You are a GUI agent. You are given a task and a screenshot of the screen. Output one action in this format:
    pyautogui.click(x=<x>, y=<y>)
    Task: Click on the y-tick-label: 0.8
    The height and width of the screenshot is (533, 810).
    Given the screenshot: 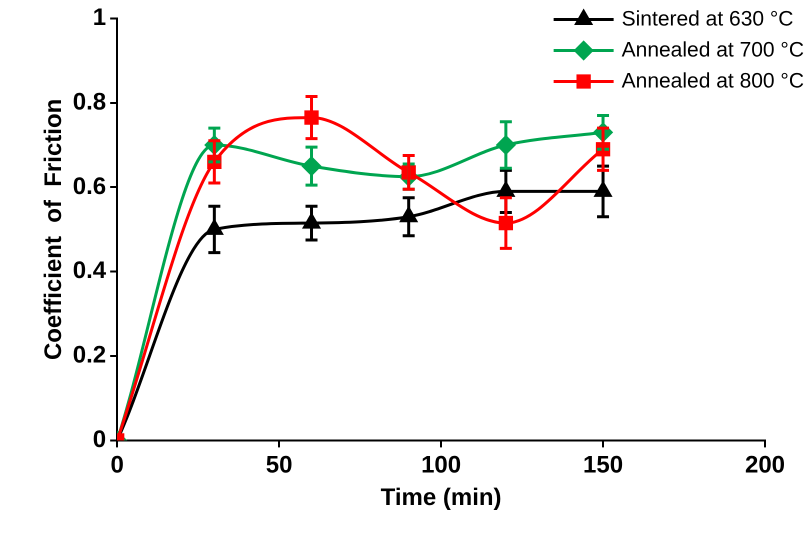 What is the action you would take?
    pyautogui.click(x=89, y=102)
    